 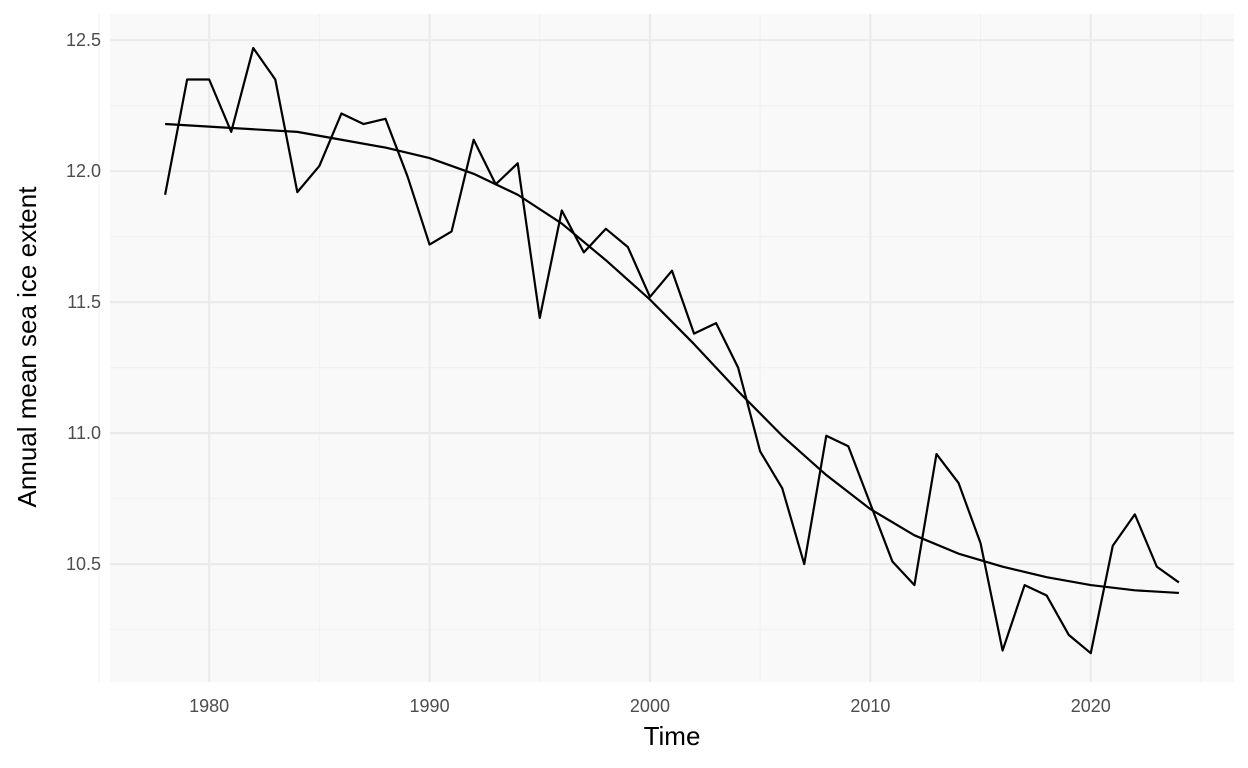 I want to click on x-tick-label: 2010, so click(x=870, y=706).